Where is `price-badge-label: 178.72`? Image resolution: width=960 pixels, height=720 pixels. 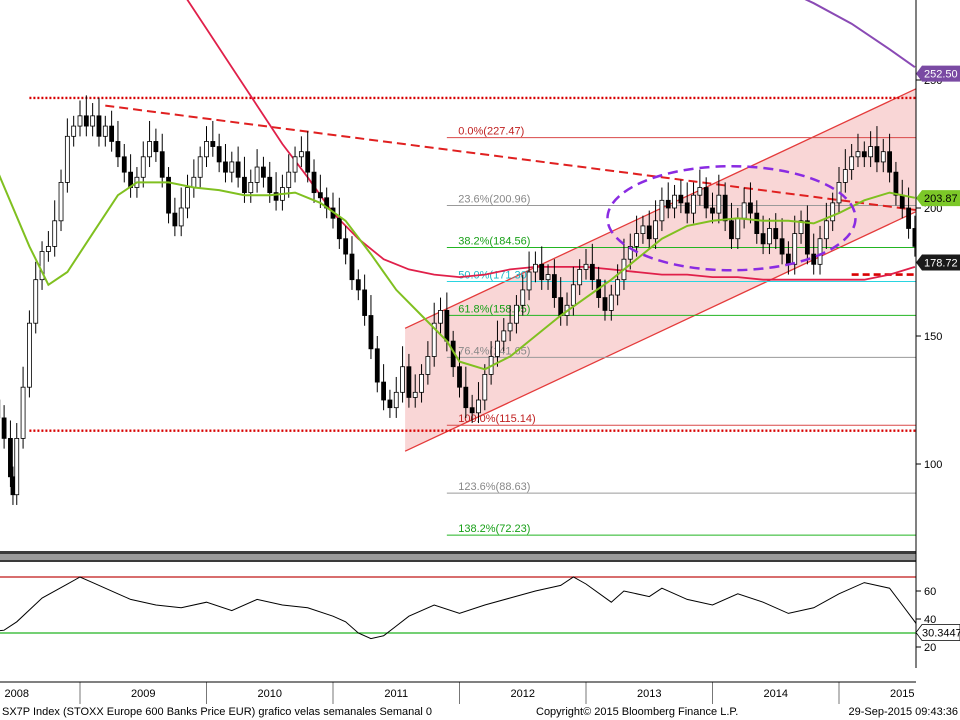 price-badge-label: 178.72 is located at coordinates (941, 263).